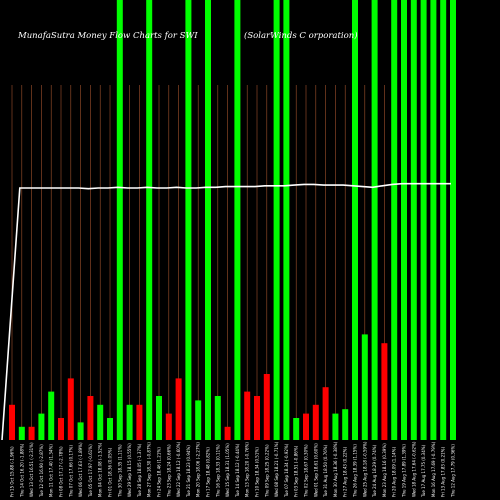  What do you see at coordinates (404, 471) in the screenshot?
I see `tick-label-40: Thu 19 Aug 17.89 (1.39%)` at bounding box center [404, 471].